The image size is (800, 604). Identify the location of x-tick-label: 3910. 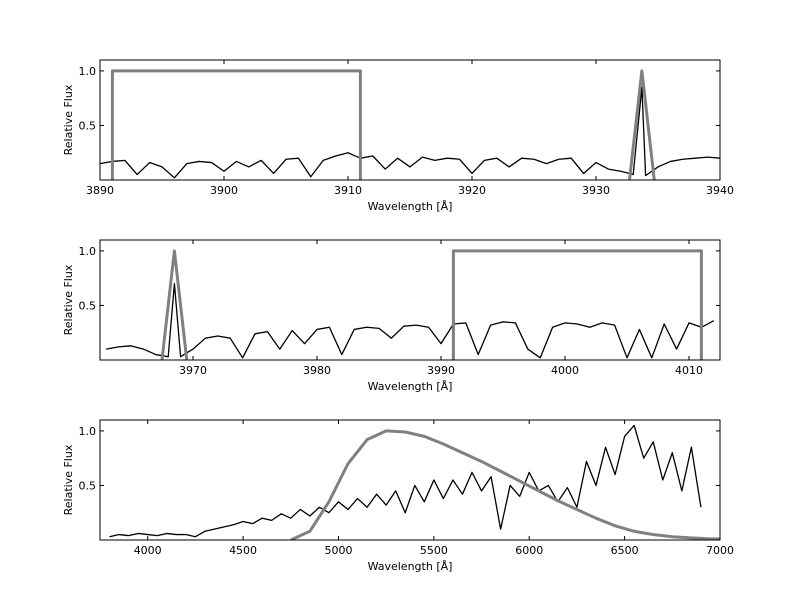
(348, 190).